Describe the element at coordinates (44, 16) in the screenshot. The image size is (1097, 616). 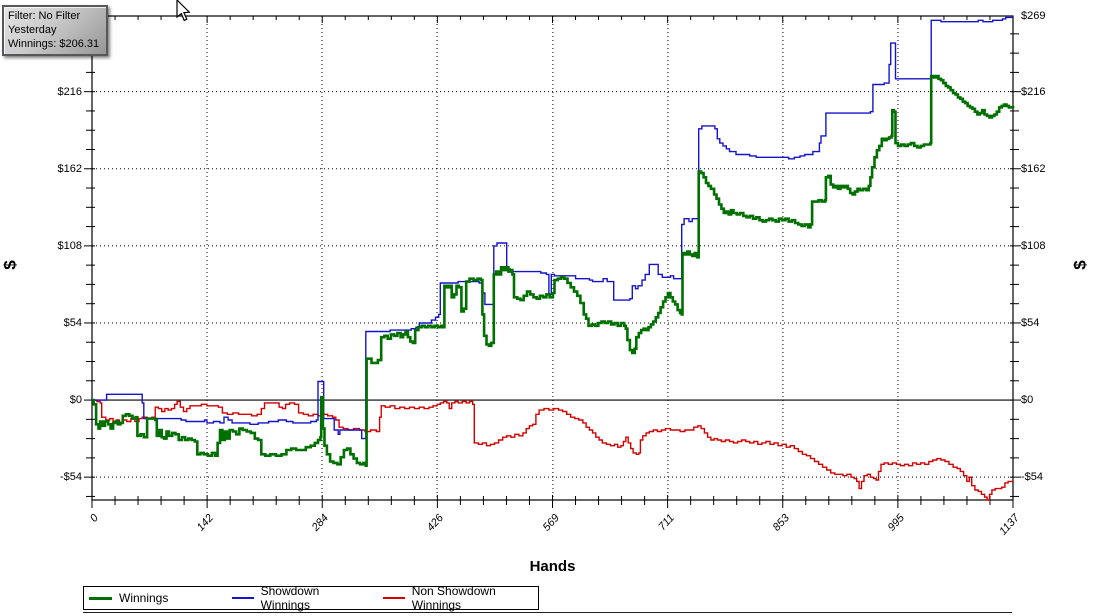
I see `tooltip-filter-line: Filter: No Filter` at that location.